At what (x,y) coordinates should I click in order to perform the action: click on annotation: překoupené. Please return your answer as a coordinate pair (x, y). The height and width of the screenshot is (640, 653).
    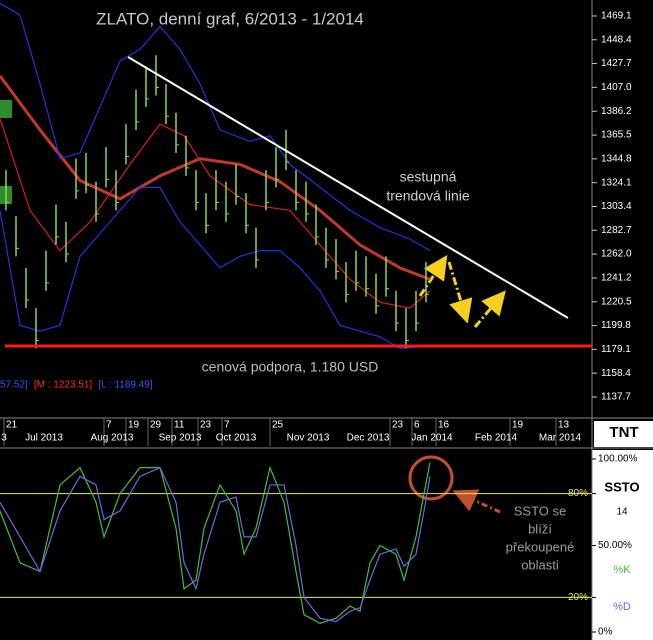
    Looking at the image, I should click on (540, 546).